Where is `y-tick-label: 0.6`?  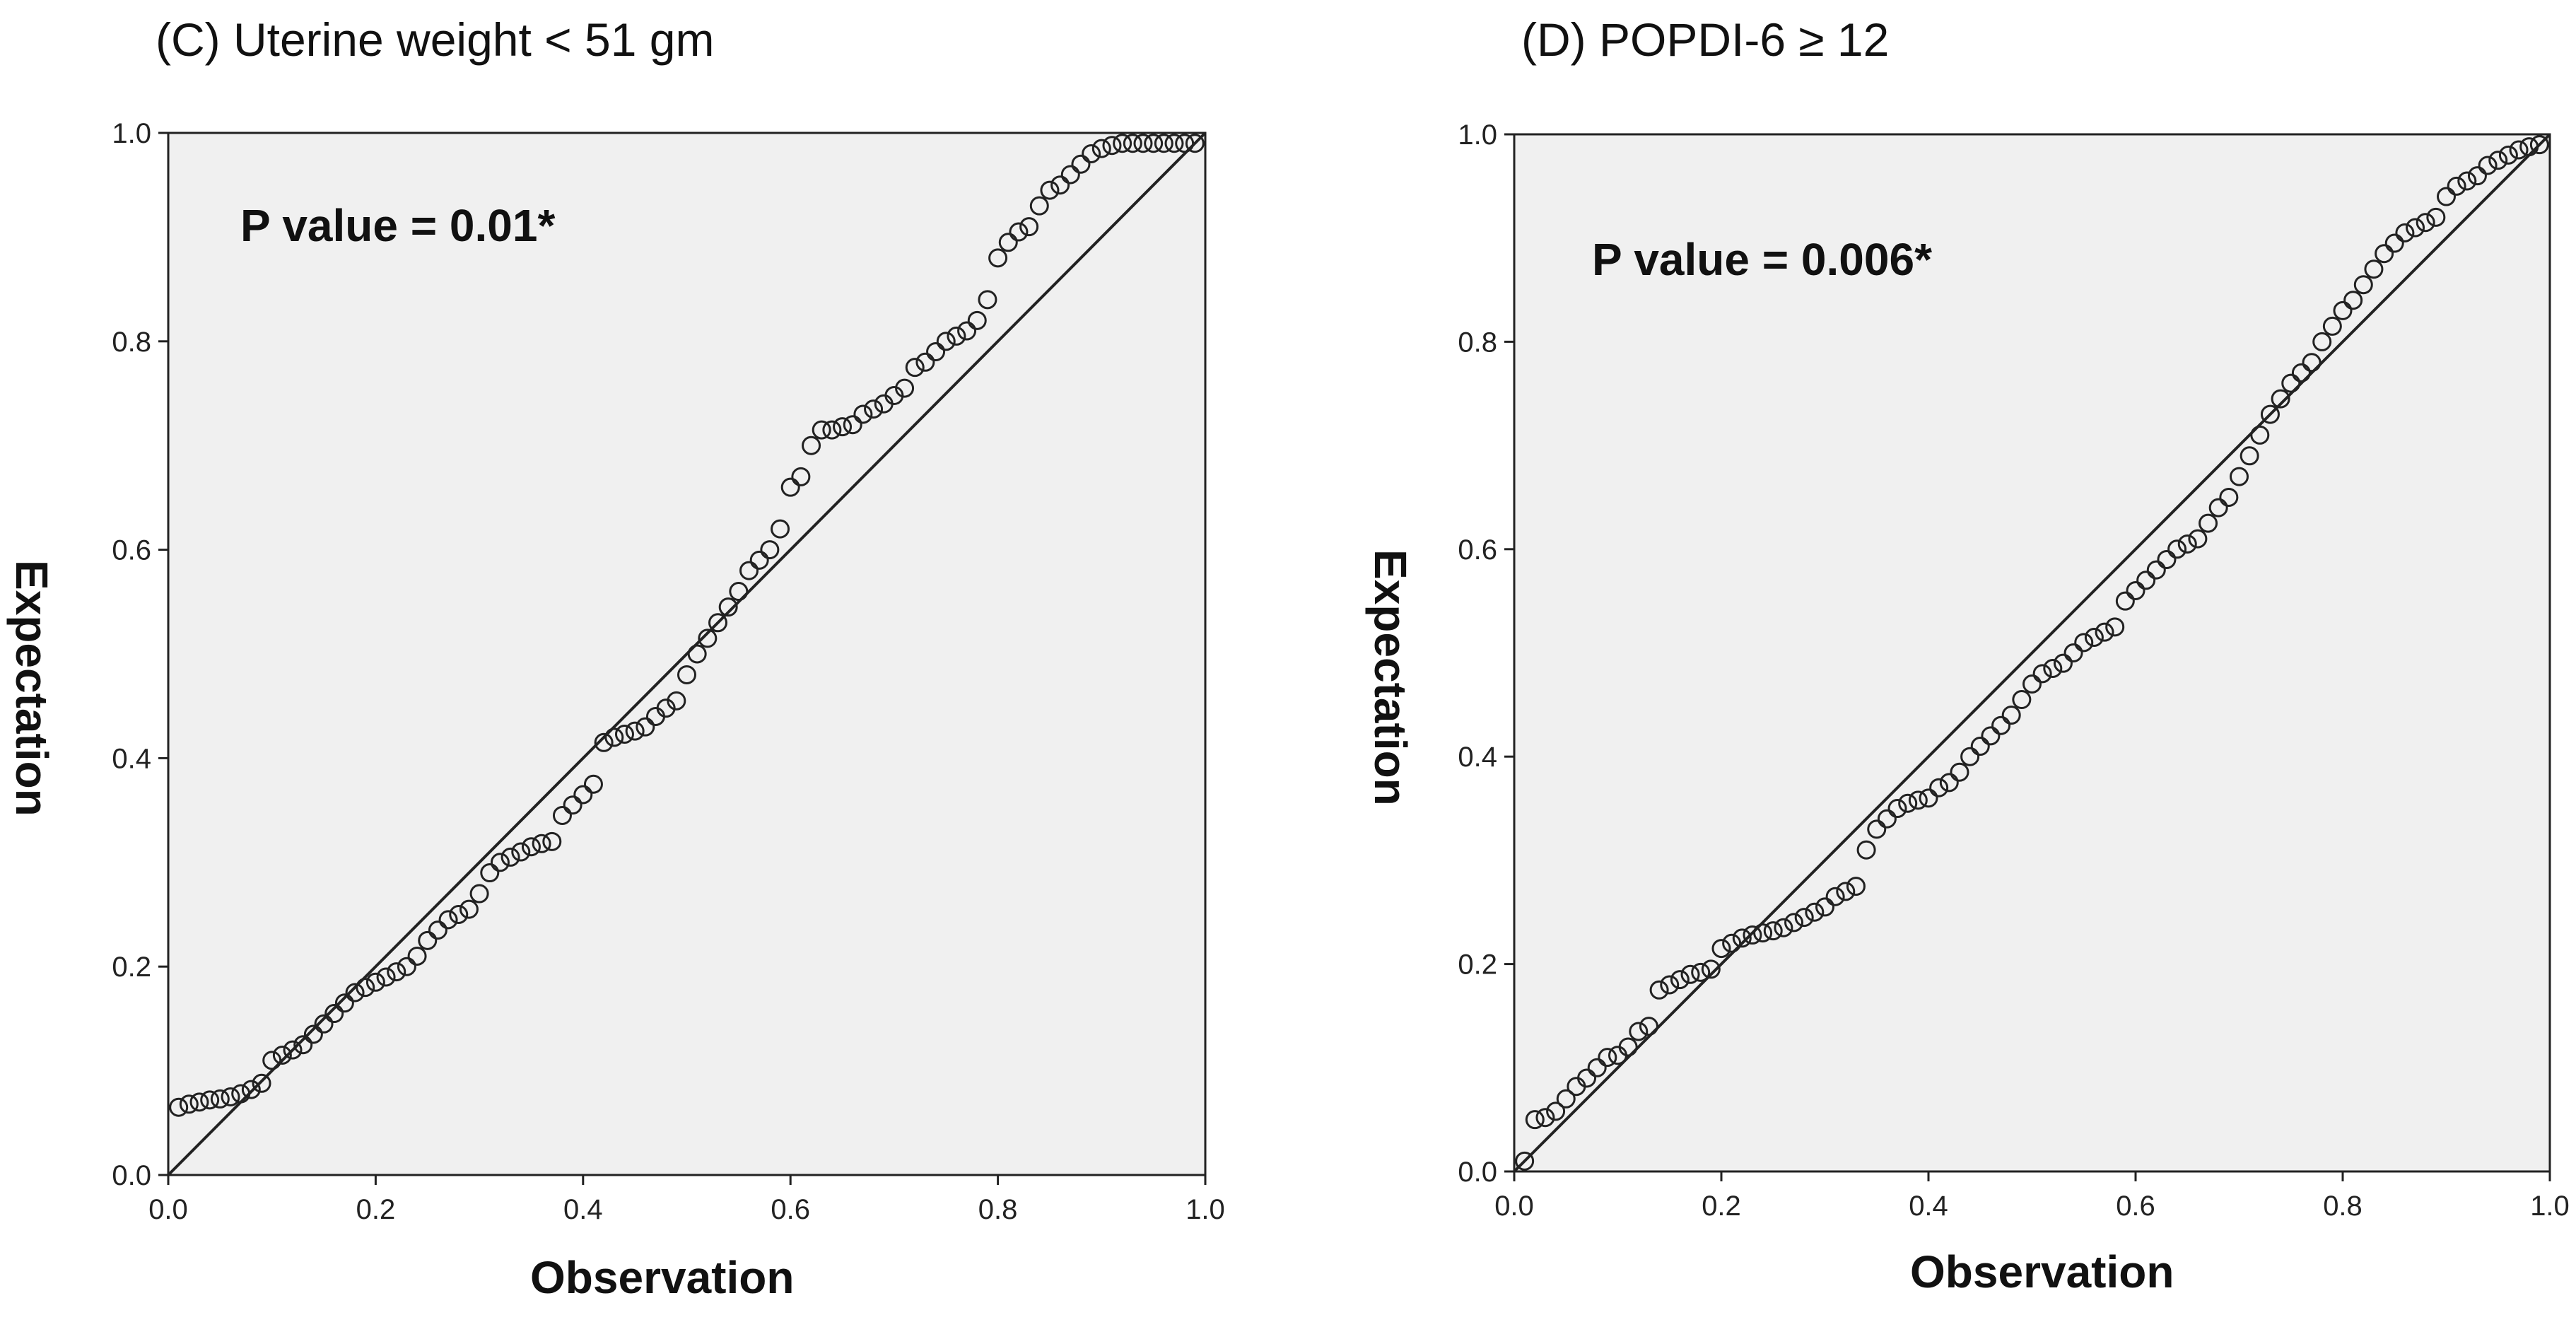 y-tick-label: 0.6 is located at coordinates (1478, 550).